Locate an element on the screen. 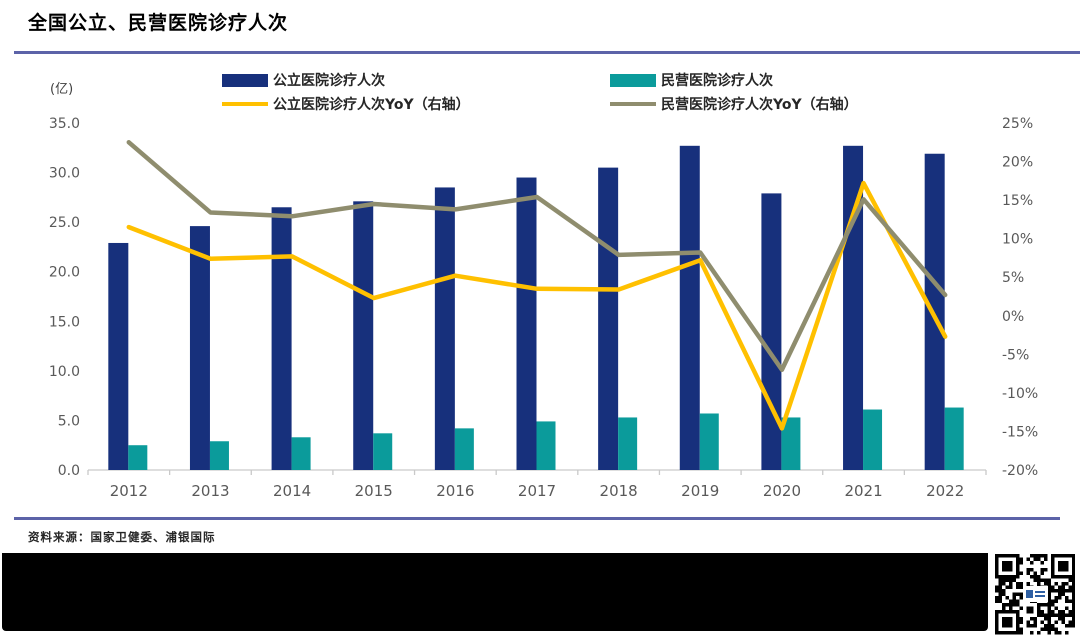 The height and width of the screenshot is (637, 1080). x-axis-category-label: 2019 is located at coordinates (700, 491).